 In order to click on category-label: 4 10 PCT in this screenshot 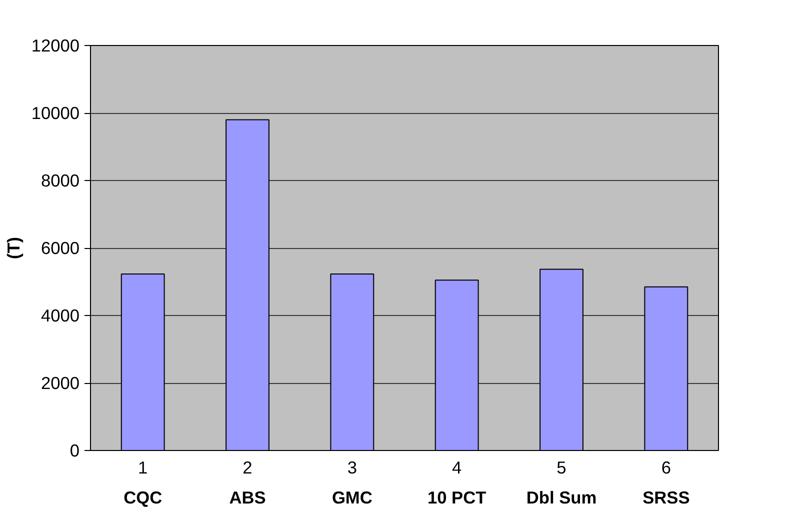, I will do `click(456, 483)`.